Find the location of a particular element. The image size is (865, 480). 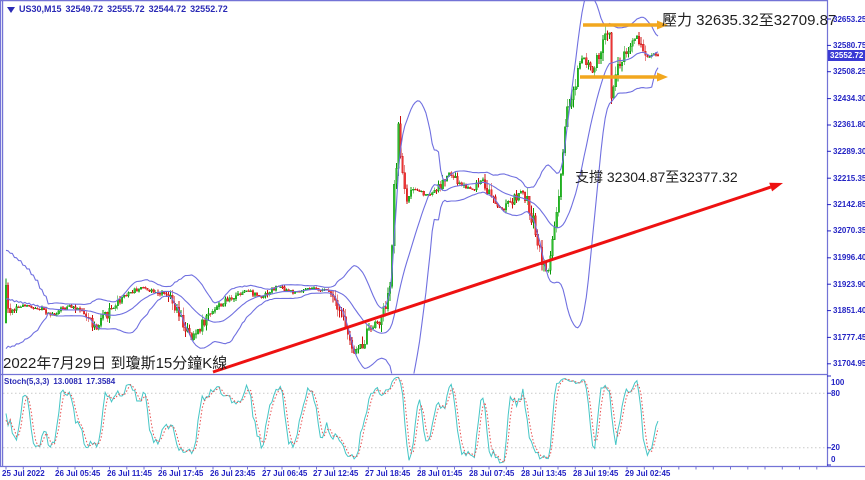

stoch-name: Stoch(5,3,3) is located at coordinates (27, 381).